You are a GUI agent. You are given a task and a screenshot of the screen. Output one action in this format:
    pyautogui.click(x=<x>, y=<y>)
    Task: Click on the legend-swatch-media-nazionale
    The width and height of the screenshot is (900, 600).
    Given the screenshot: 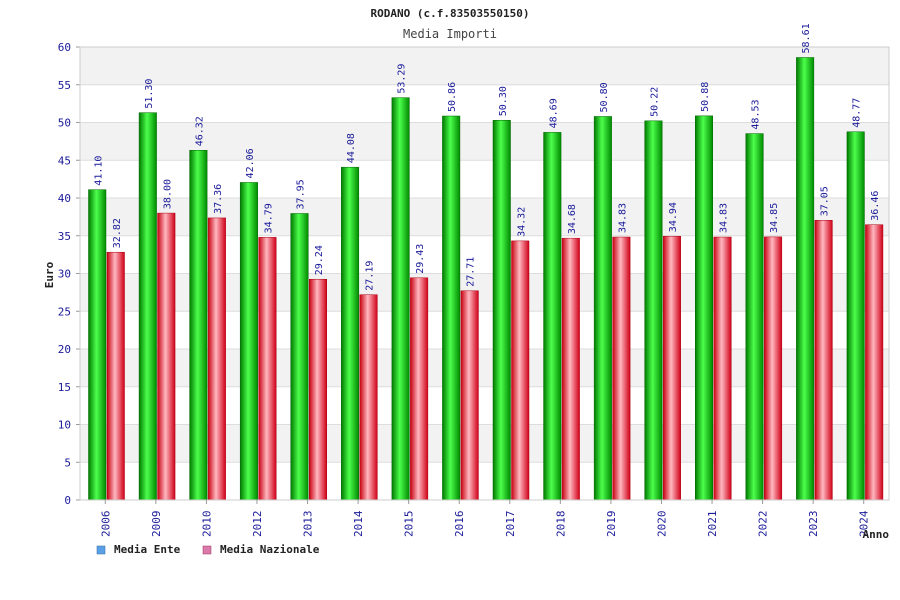 What is the action you would take?
    pyautogui.click(x=207, y=550)
    